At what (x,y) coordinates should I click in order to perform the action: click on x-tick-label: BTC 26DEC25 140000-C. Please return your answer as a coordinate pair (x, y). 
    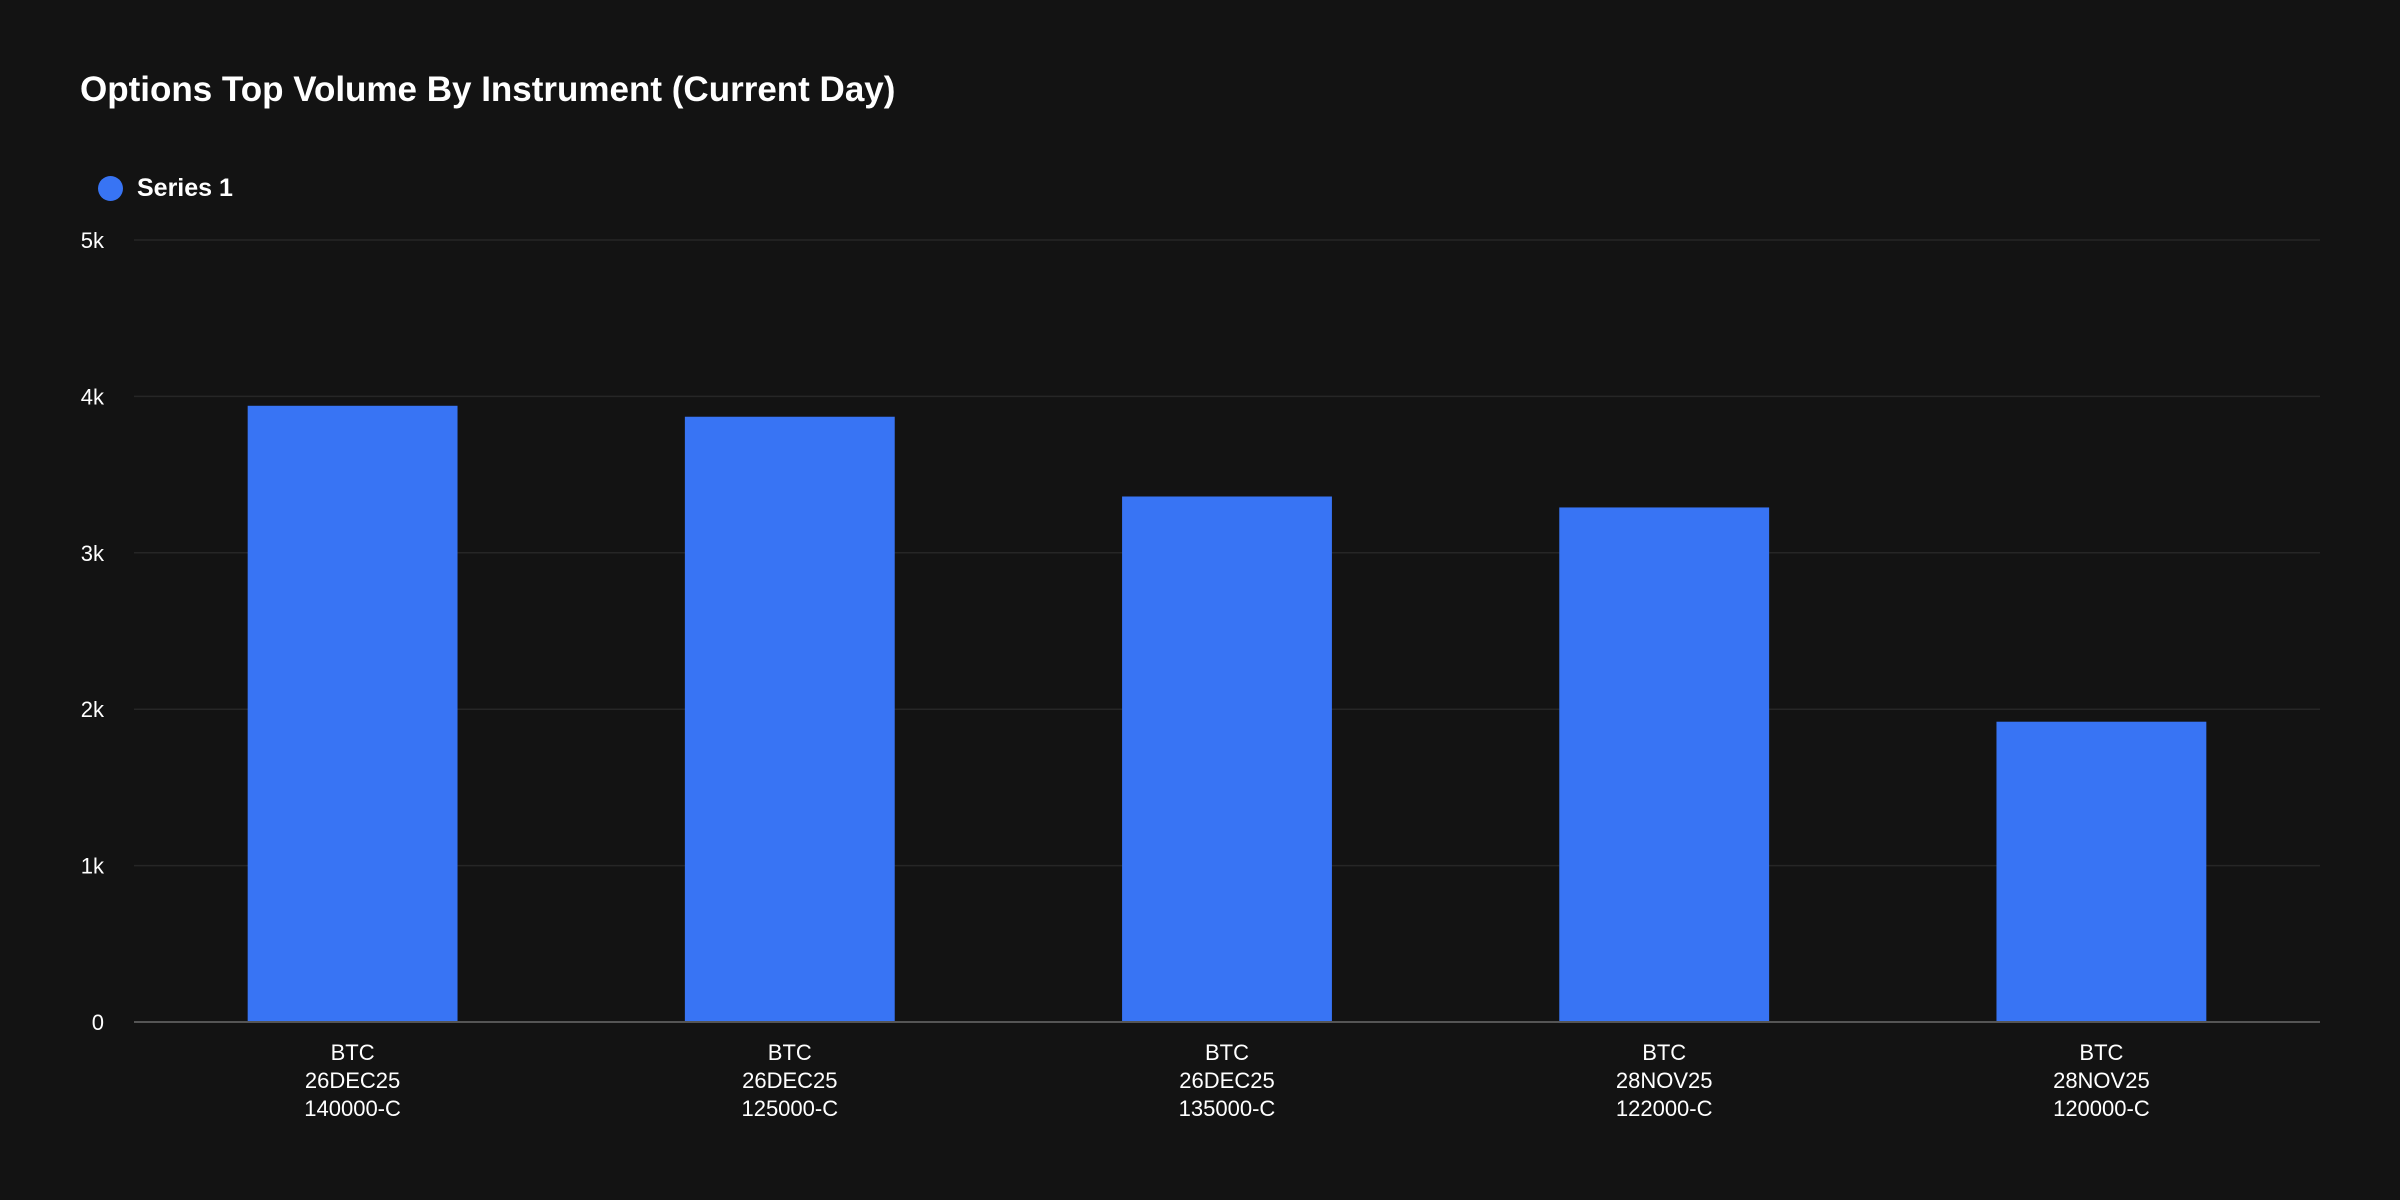
    Looking at the image, I should click on (352, 1080).